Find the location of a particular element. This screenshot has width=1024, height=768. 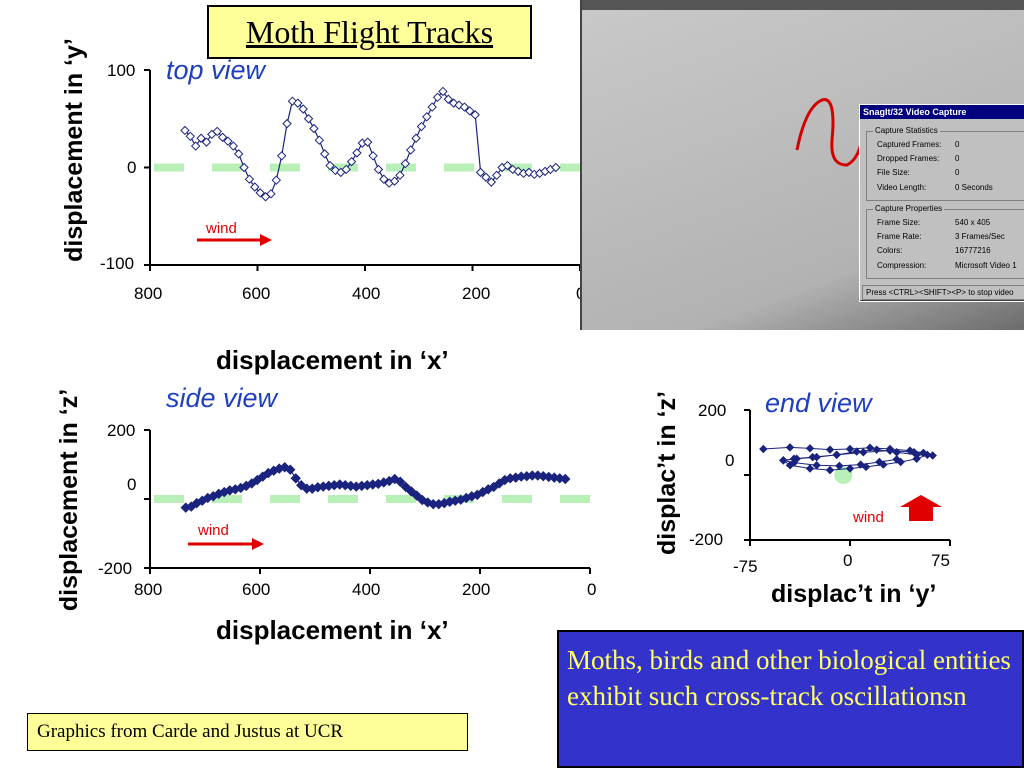

top-ytick-minus100: -100 is located at coordinates (117, 263).